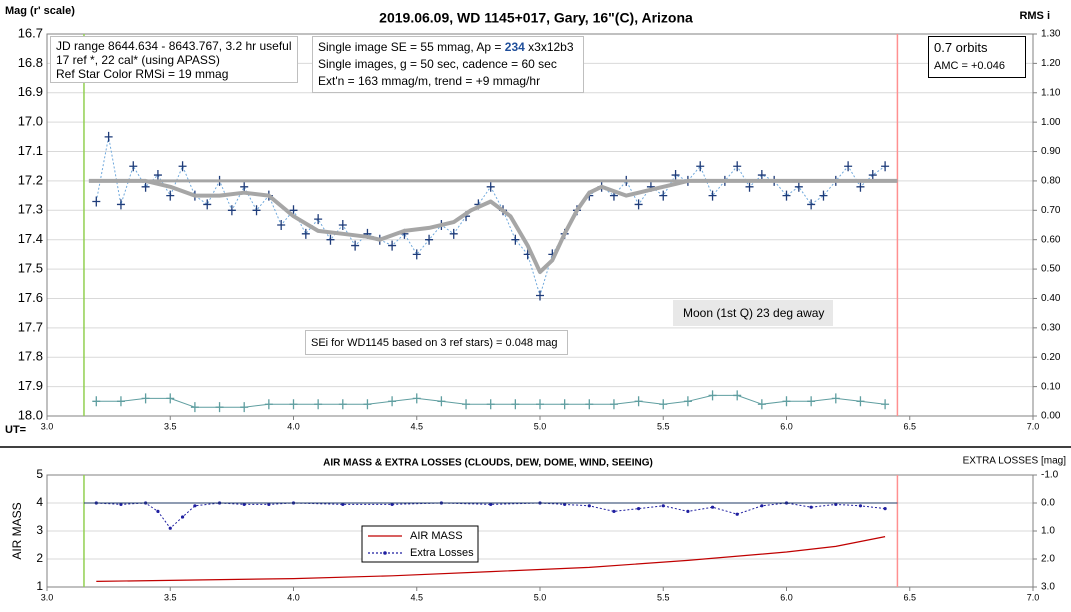  What do you see at coordinates (30, 62) in the screenshot?
I see `y-tick-label: 16.8` at bounding box center [30, 62].